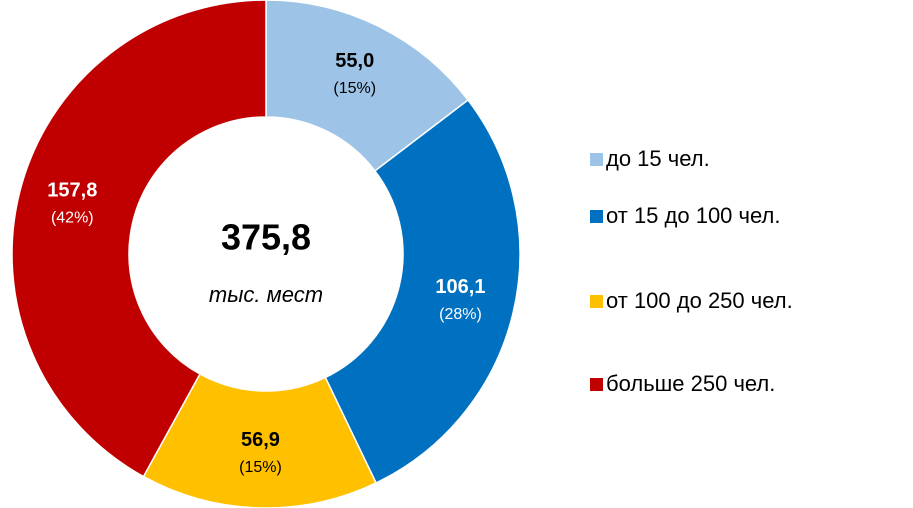 The height and width of the screenshot is (508, 913). Describe the element at coordinates (690, 383) in the screenshot. I see `legend-label: больше 250 чел.` at that location.